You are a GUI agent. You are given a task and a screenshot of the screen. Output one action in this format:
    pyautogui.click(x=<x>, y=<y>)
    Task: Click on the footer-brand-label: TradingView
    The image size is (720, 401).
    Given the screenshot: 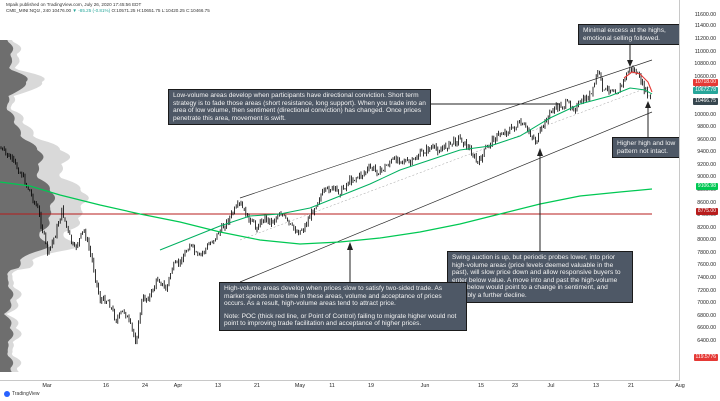 What is the action you would take?
    pyautogui.click(x=26, y=394)
    